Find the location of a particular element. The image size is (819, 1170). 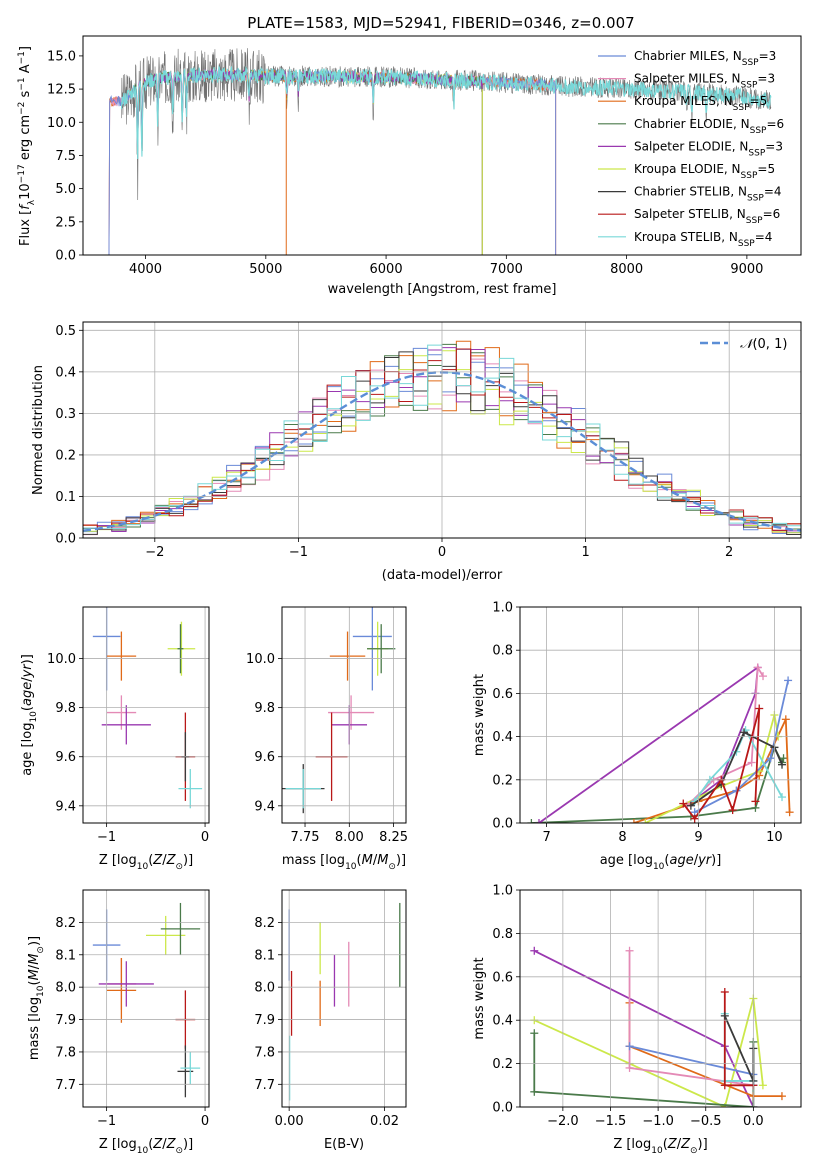

y-tick-label: 7.7 is located at coordinates (65, 1085).